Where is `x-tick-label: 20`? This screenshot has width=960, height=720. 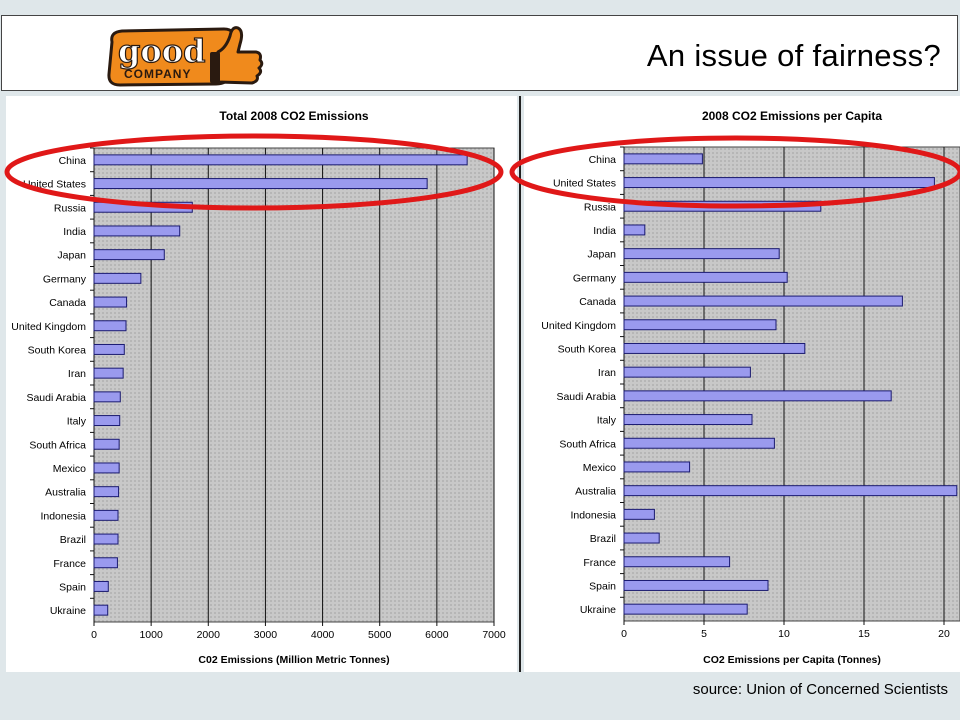
x-tick-label: 20 is located at coordinates (944, 634).